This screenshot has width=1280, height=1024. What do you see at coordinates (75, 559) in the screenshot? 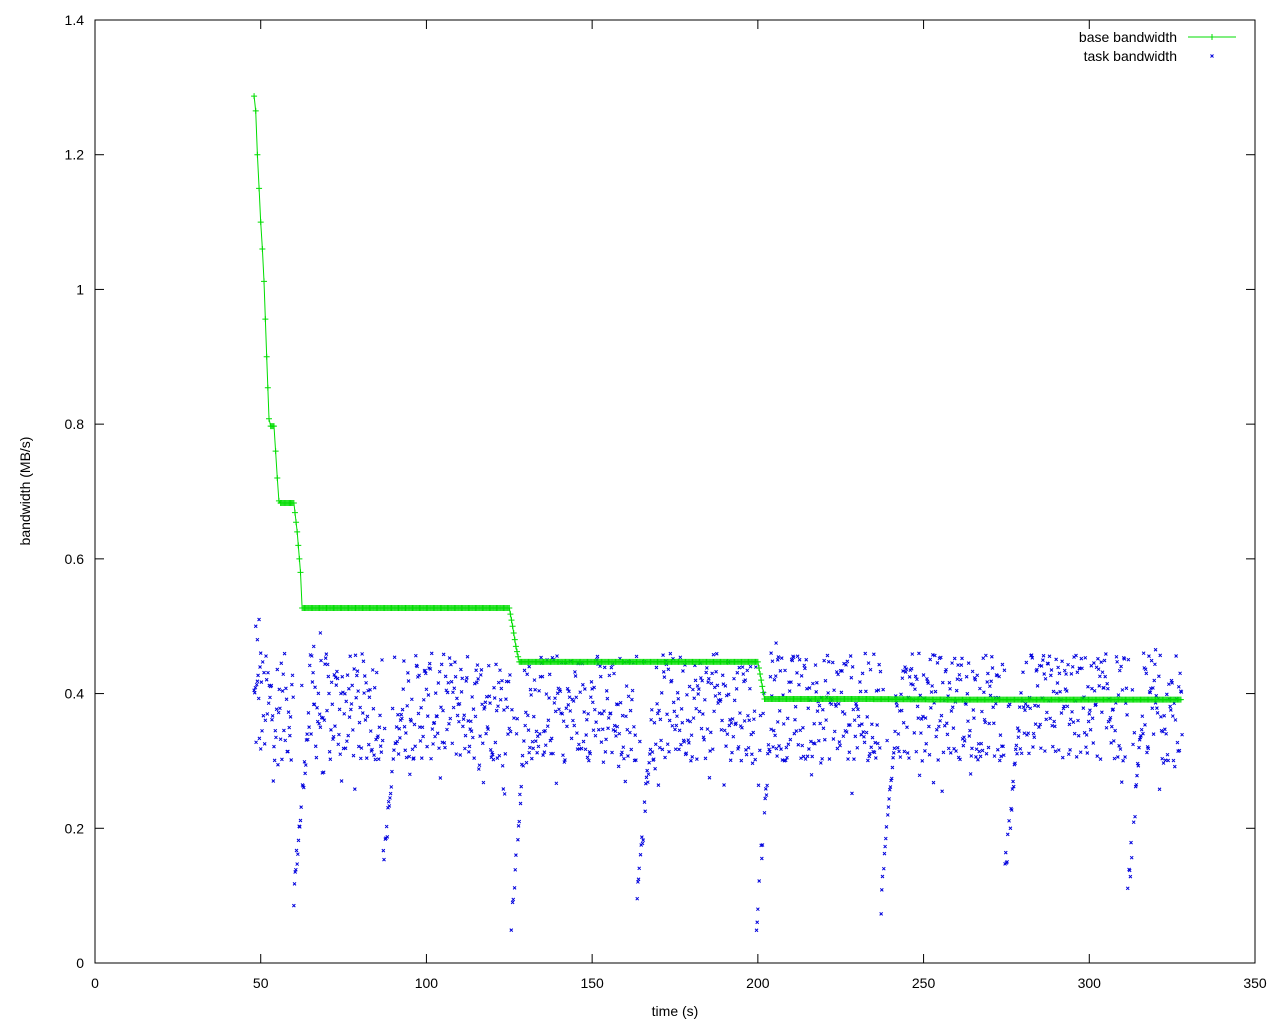
I see `y-tick-label: 0.6` at bounding box center [75, 559].